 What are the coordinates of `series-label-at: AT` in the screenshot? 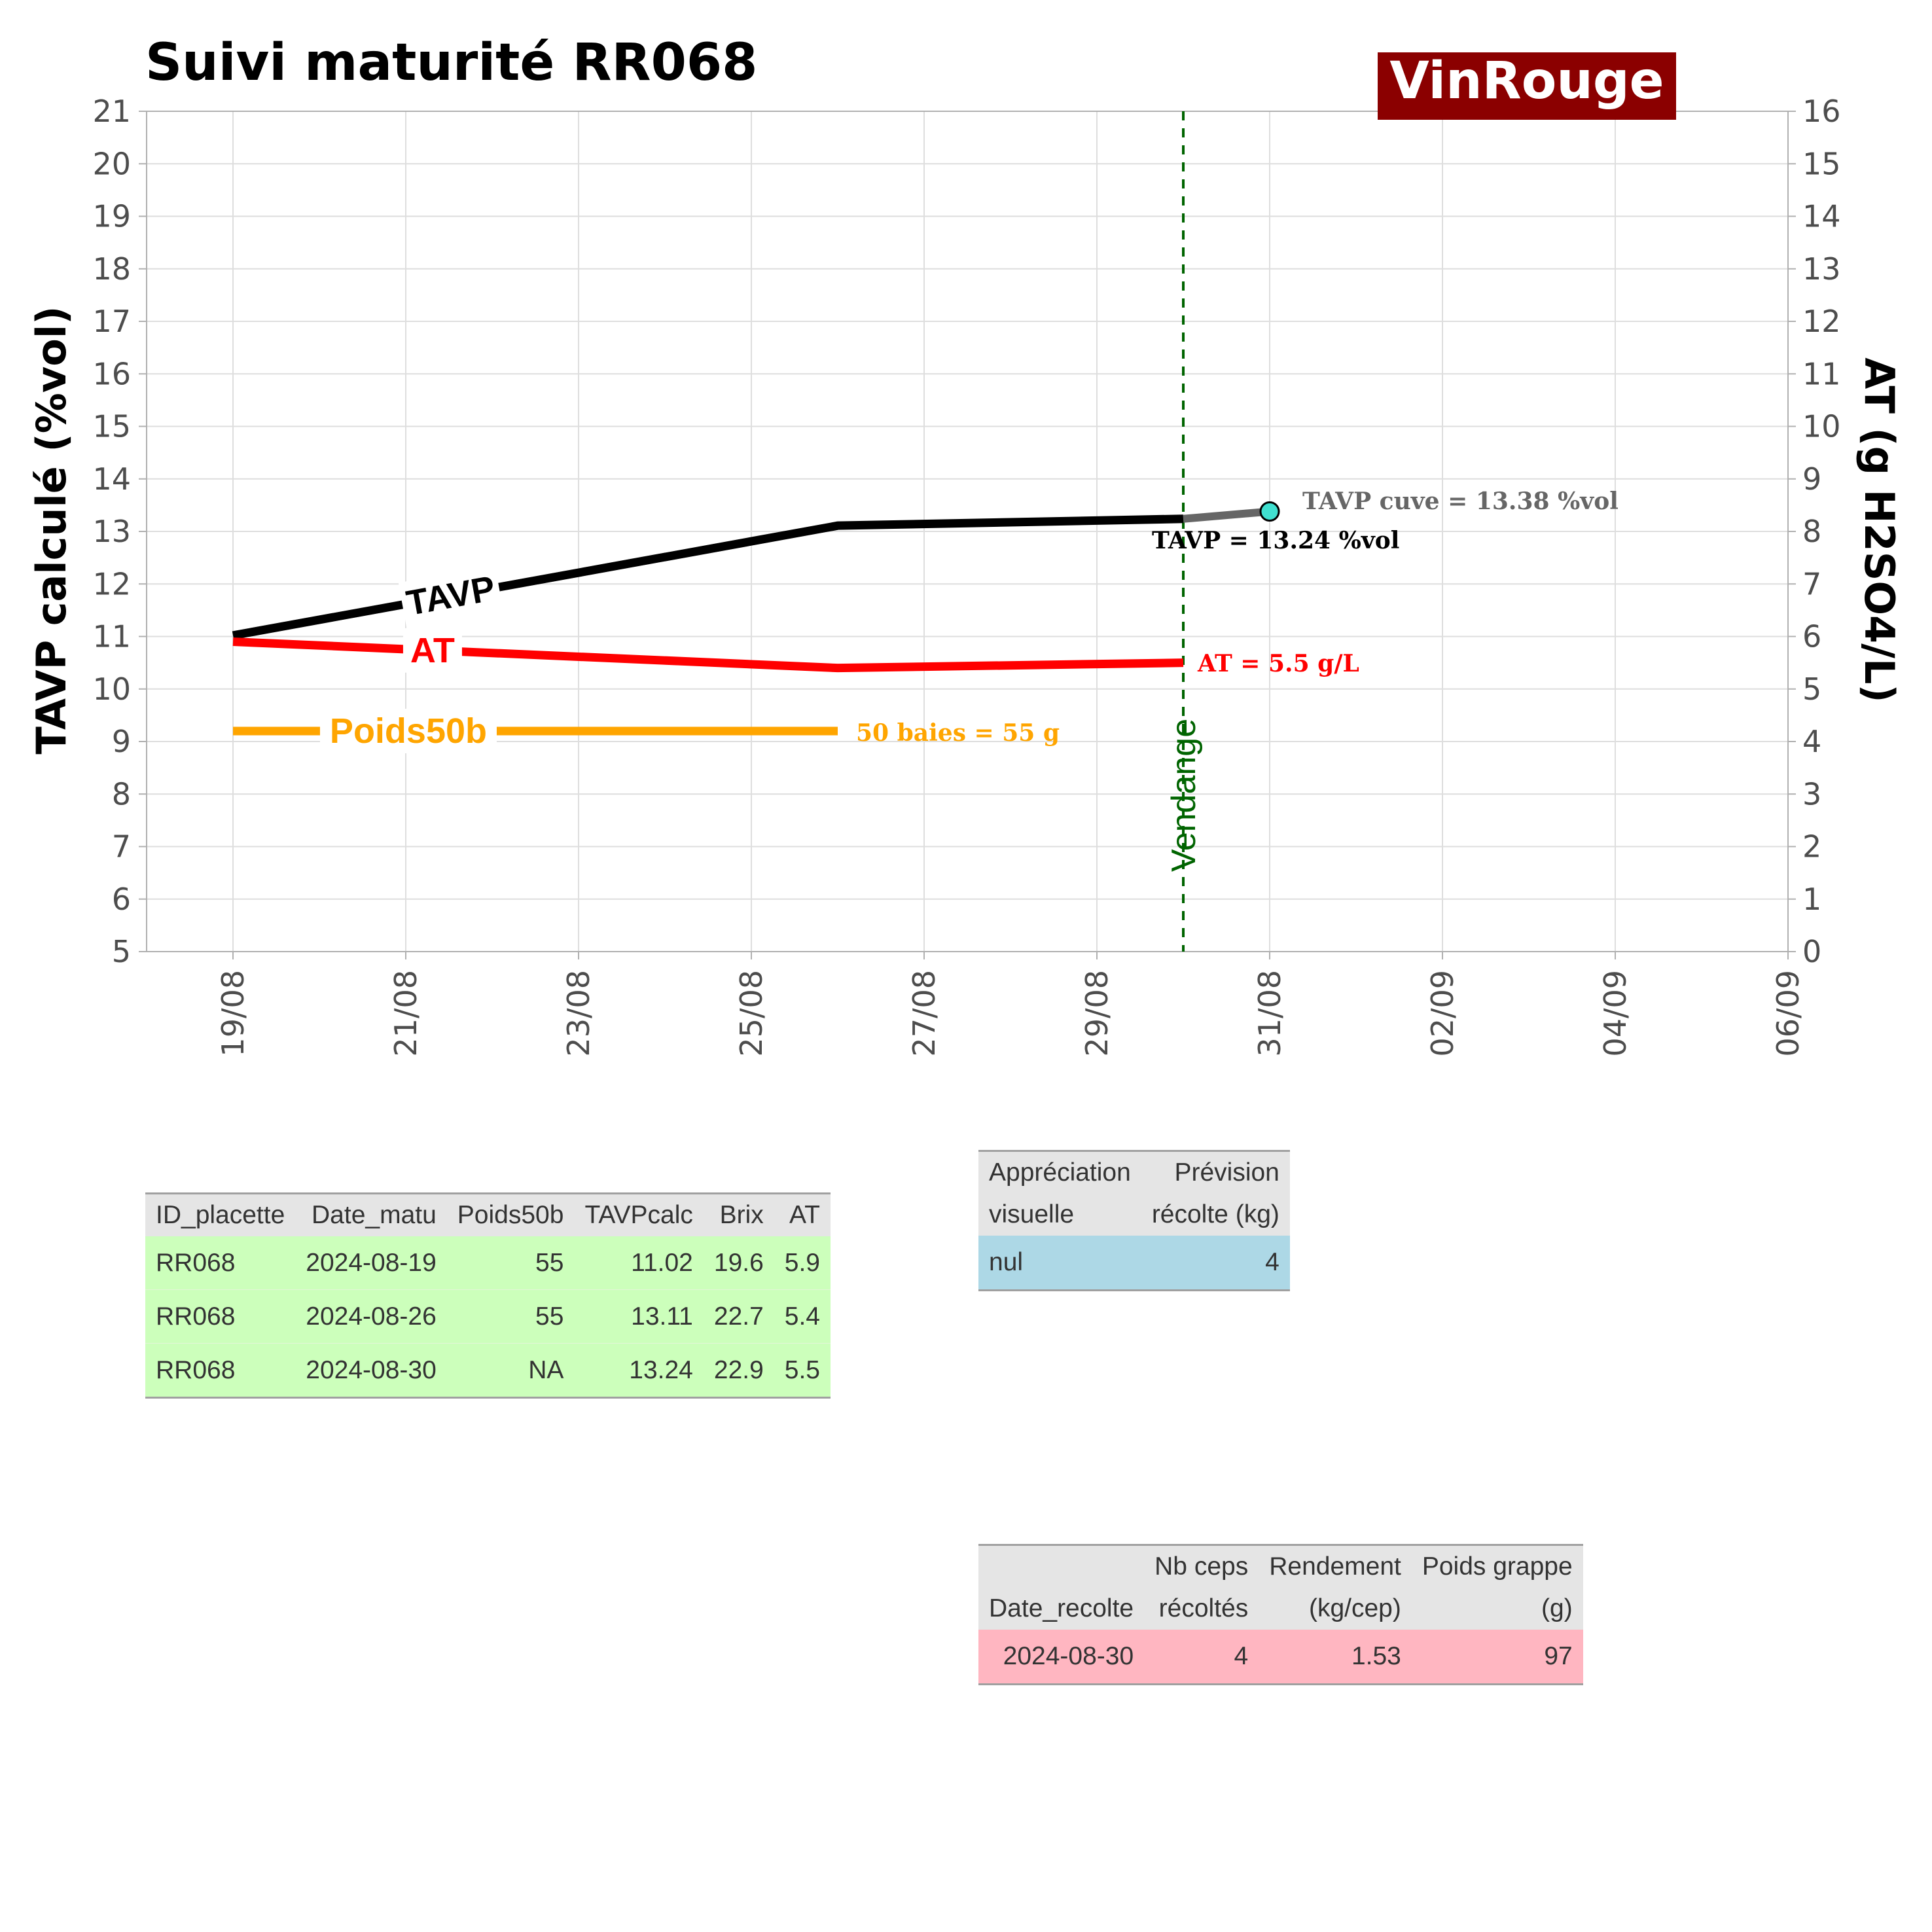 It's located at (432, 650).